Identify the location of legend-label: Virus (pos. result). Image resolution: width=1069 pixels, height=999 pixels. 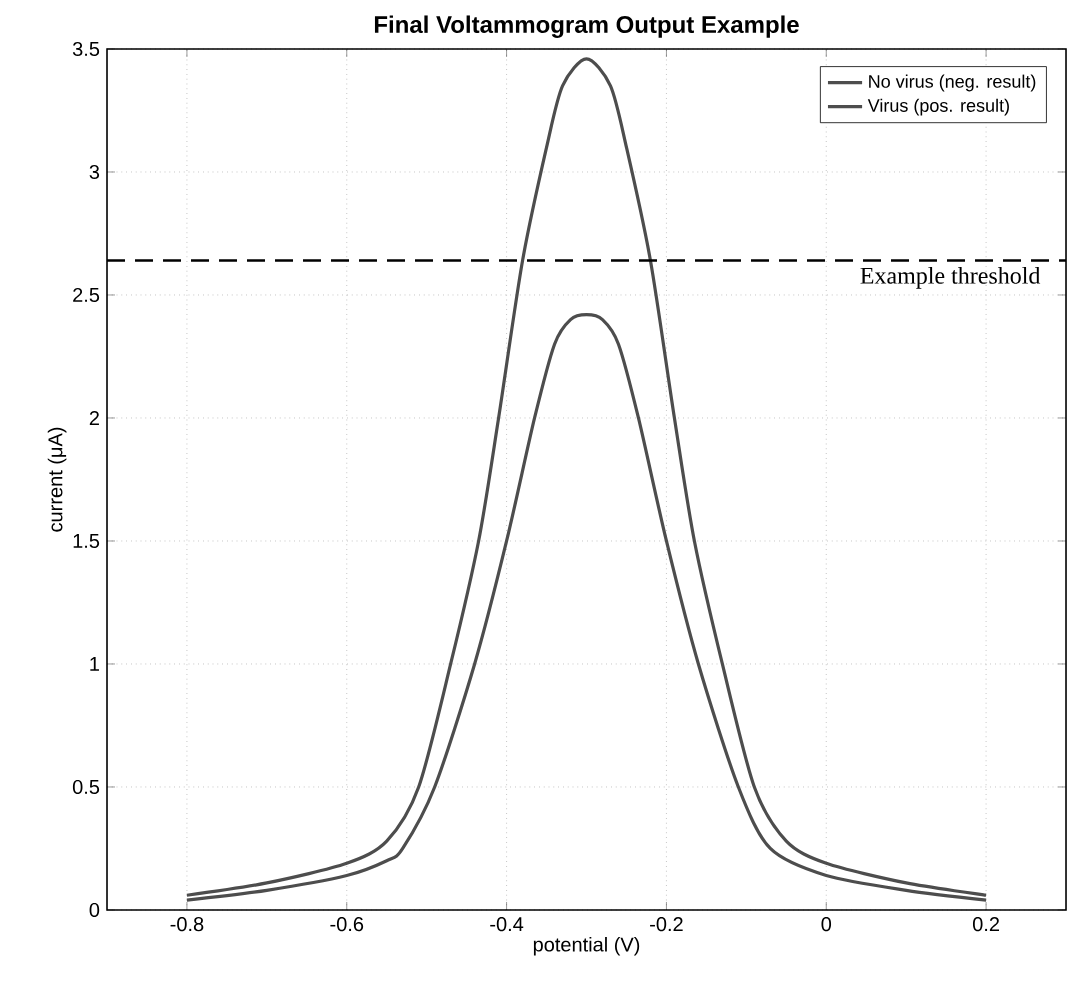
(938, 107).